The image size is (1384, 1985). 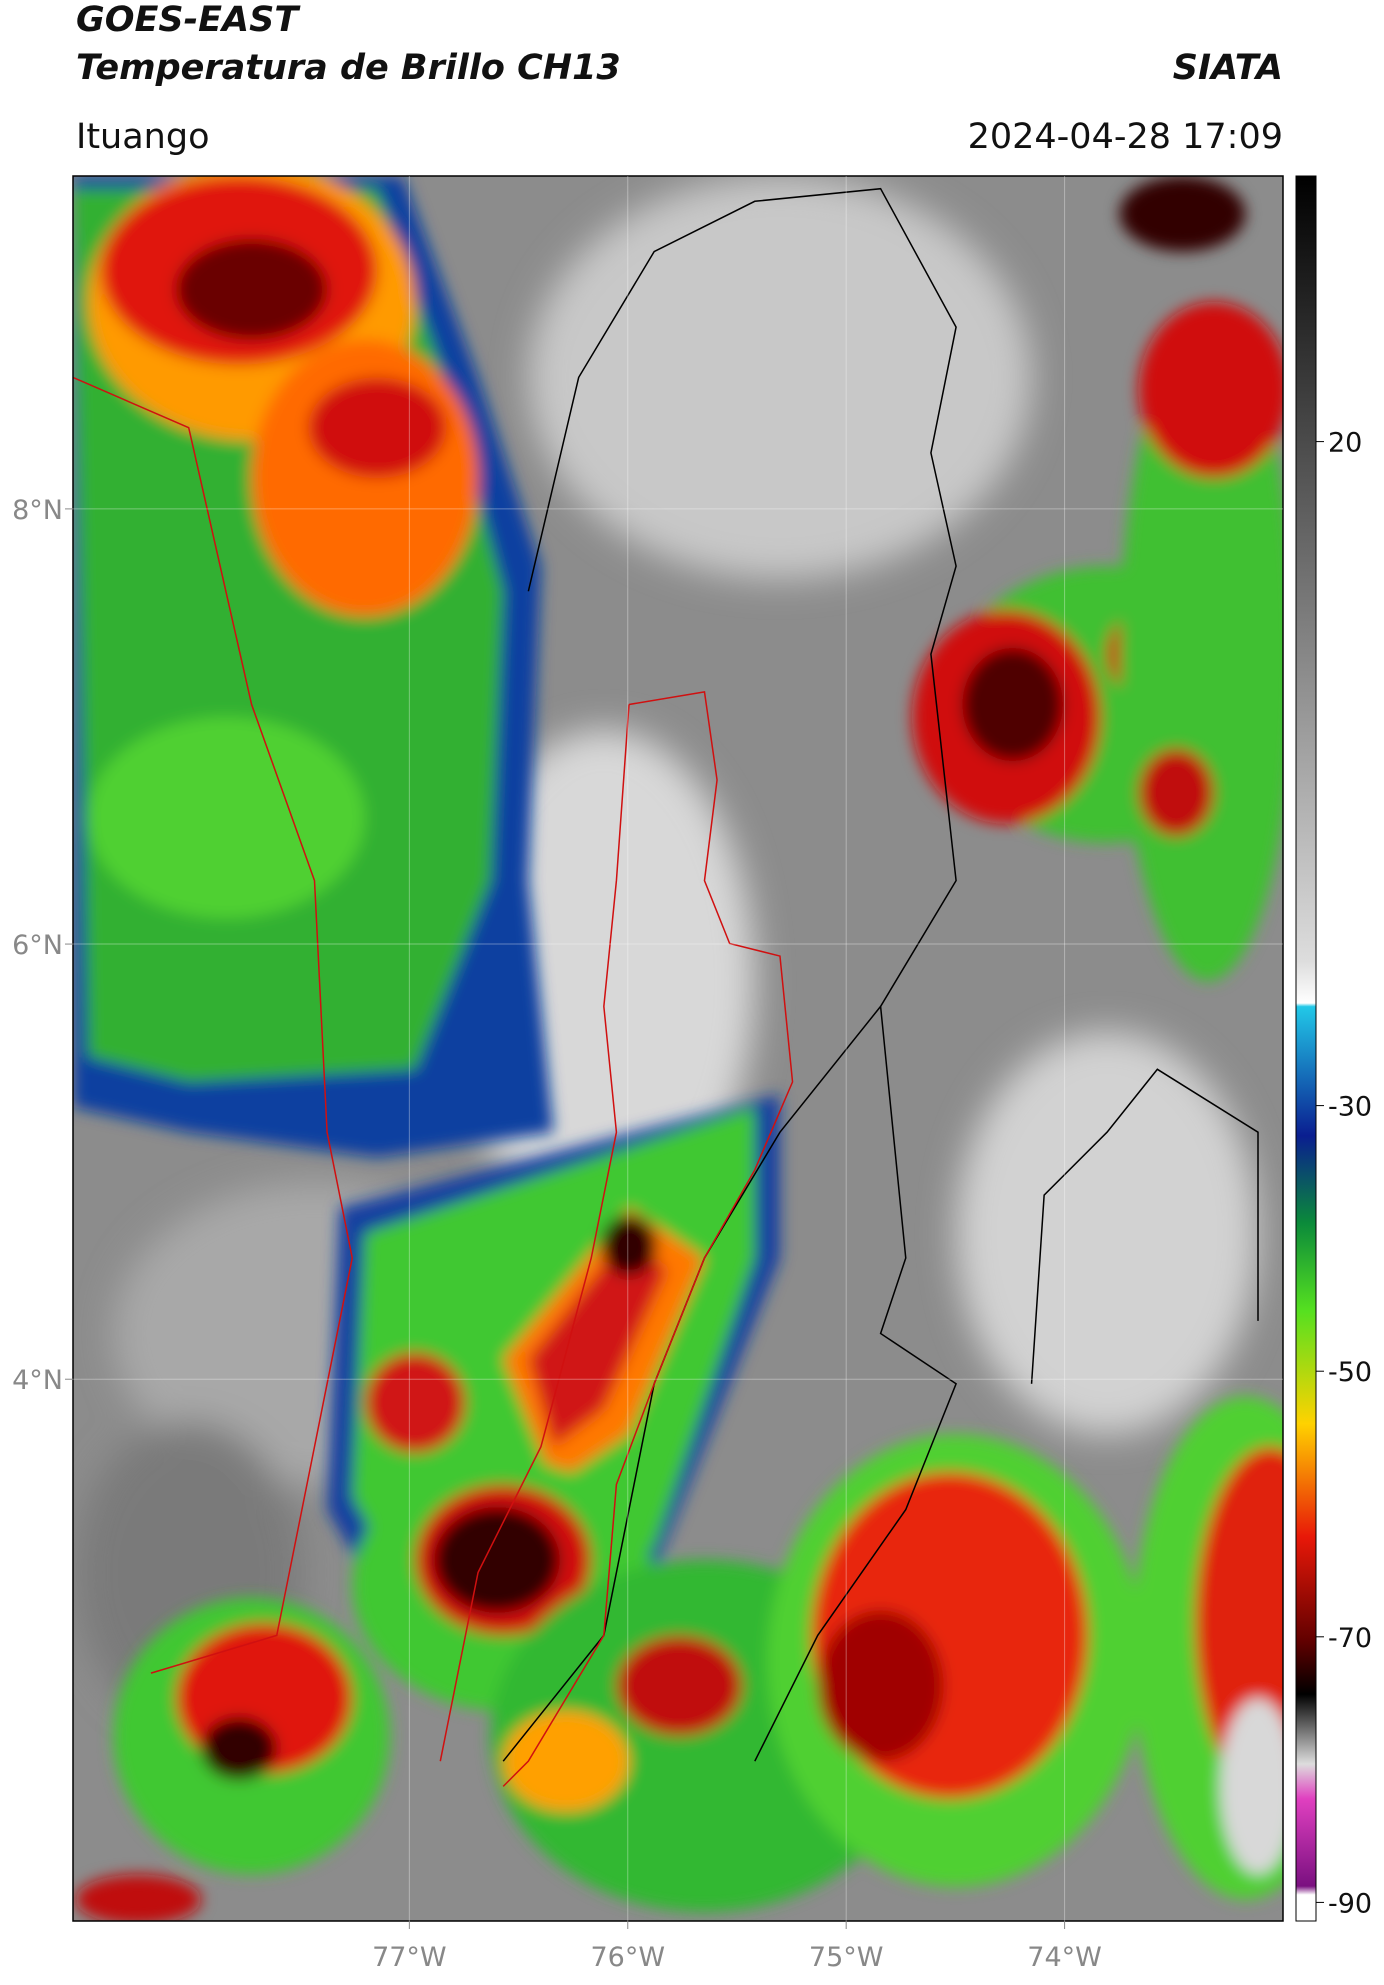 I want to click on x-tick-label: 77°W, so click(x=409, y=1957).